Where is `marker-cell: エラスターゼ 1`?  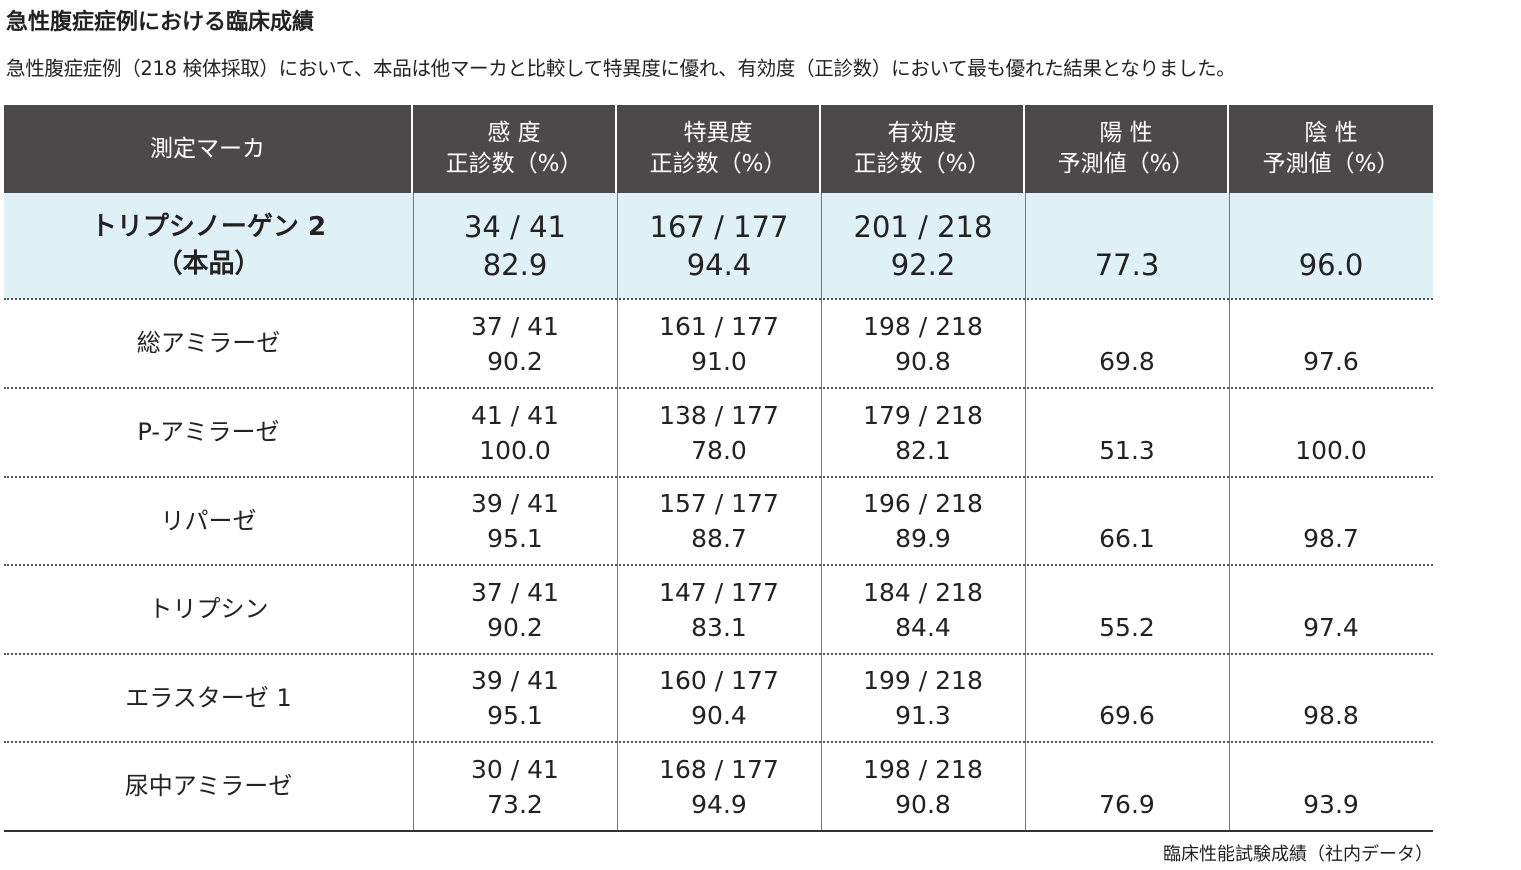 marker-cell: エラスターゼ 1 is located at coordinates (208, 698).